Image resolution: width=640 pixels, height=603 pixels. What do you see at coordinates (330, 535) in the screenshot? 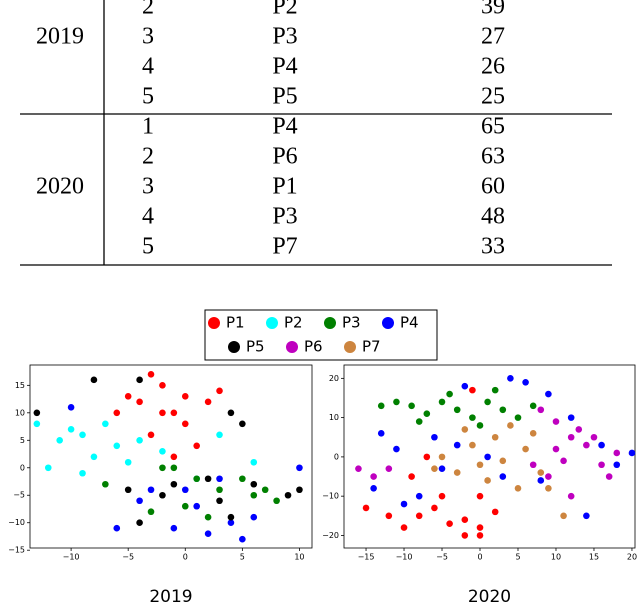
I see `y-tick-label: −20` at bounding box center [330, 535].